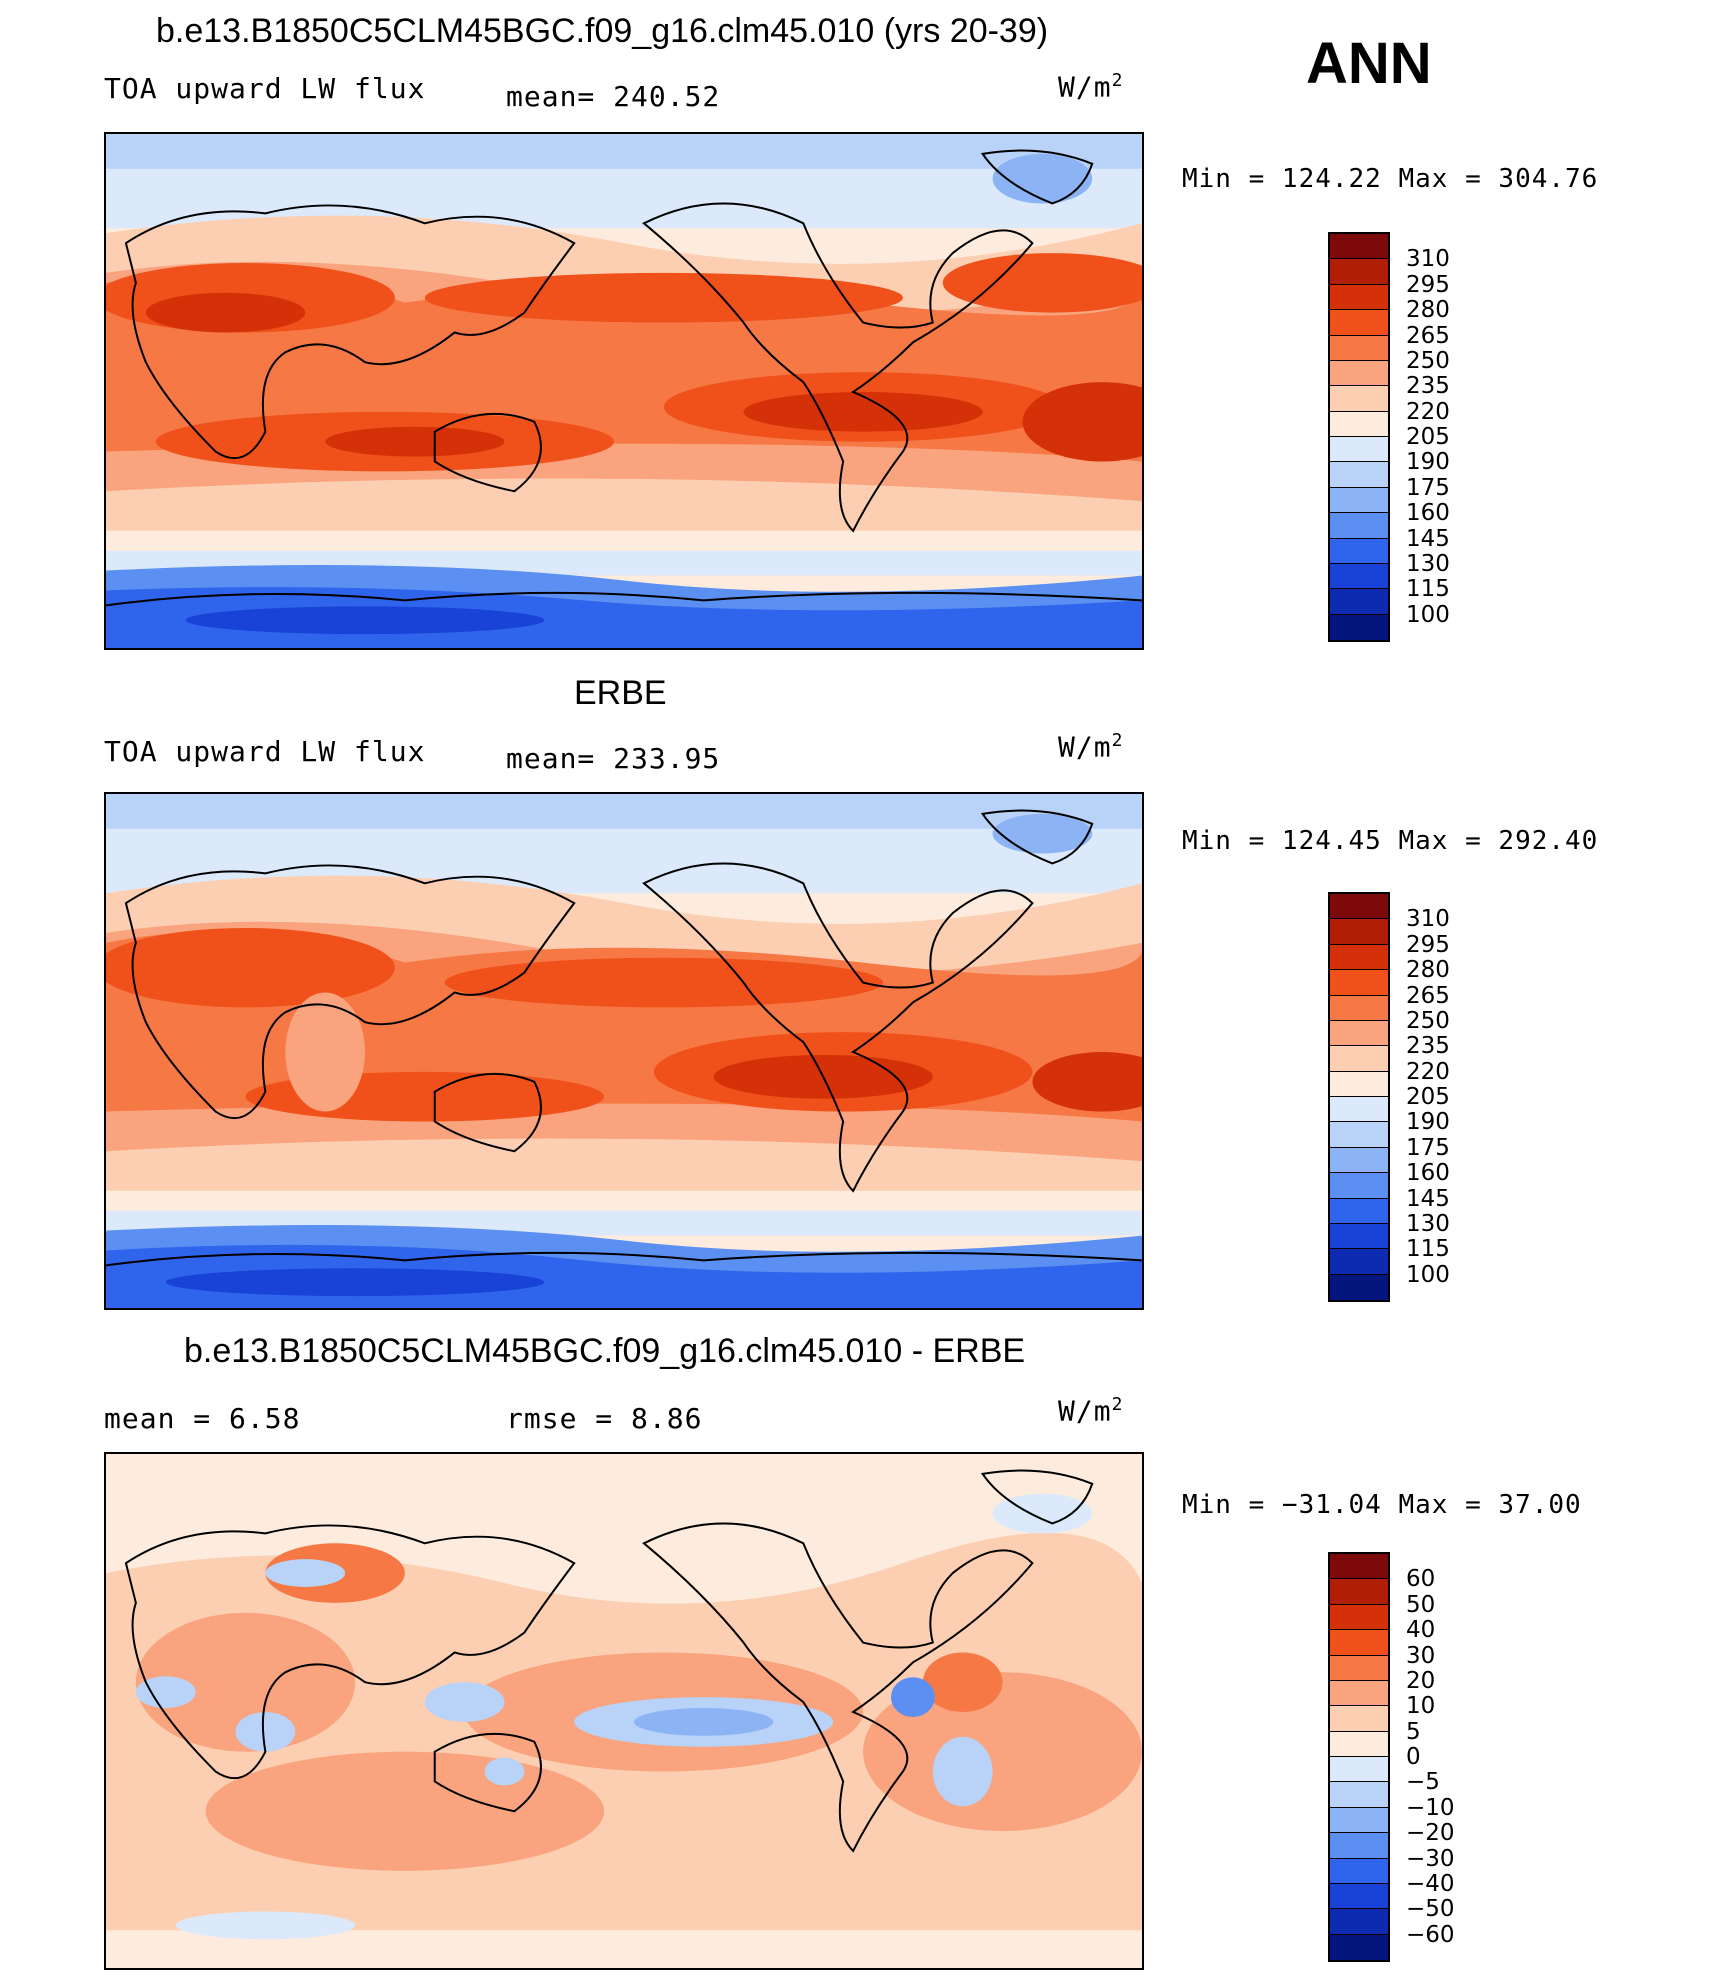 The height and width of the screenshot is (1979, 1710). What do you see at coordinates (1369, 63) in the screenshot?
I see `season-label: ANN` at bounding box center [1369, 63].